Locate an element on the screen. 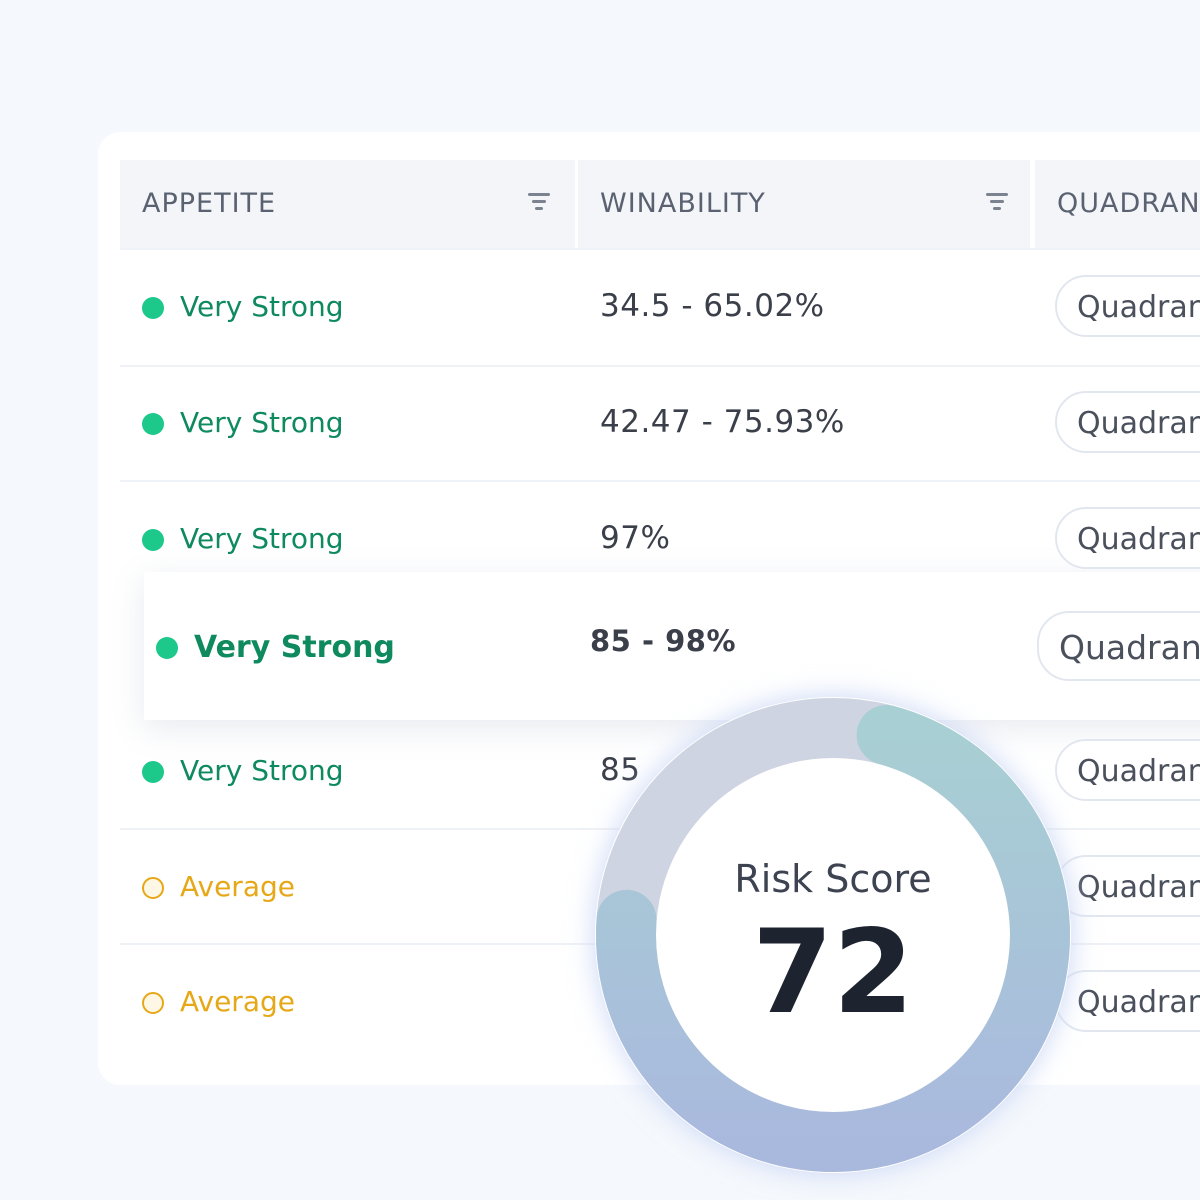 The width and height of the screenshot is (1200, 1200). winability-value: 42.47 - 75.93% is located at coordinates (722, 422).